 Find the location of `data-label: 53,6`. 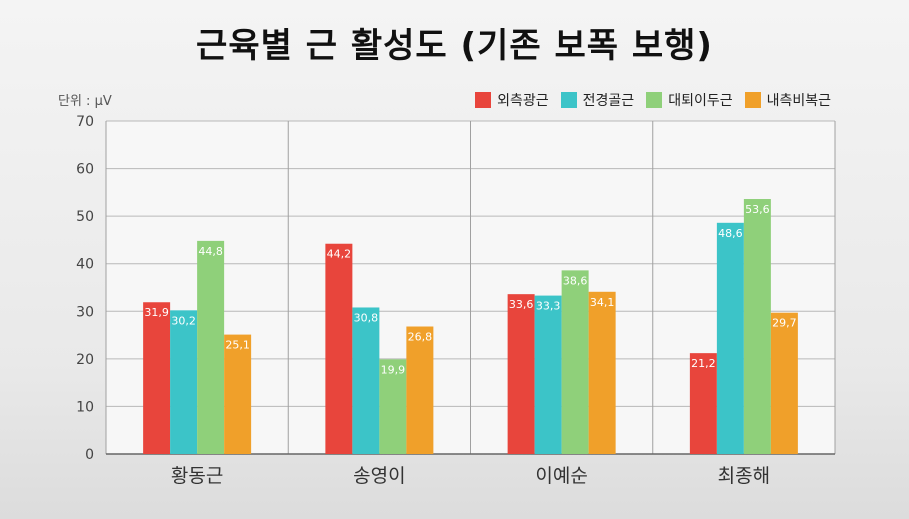

data-label: 53,6 is located at coordinates (757, 209).